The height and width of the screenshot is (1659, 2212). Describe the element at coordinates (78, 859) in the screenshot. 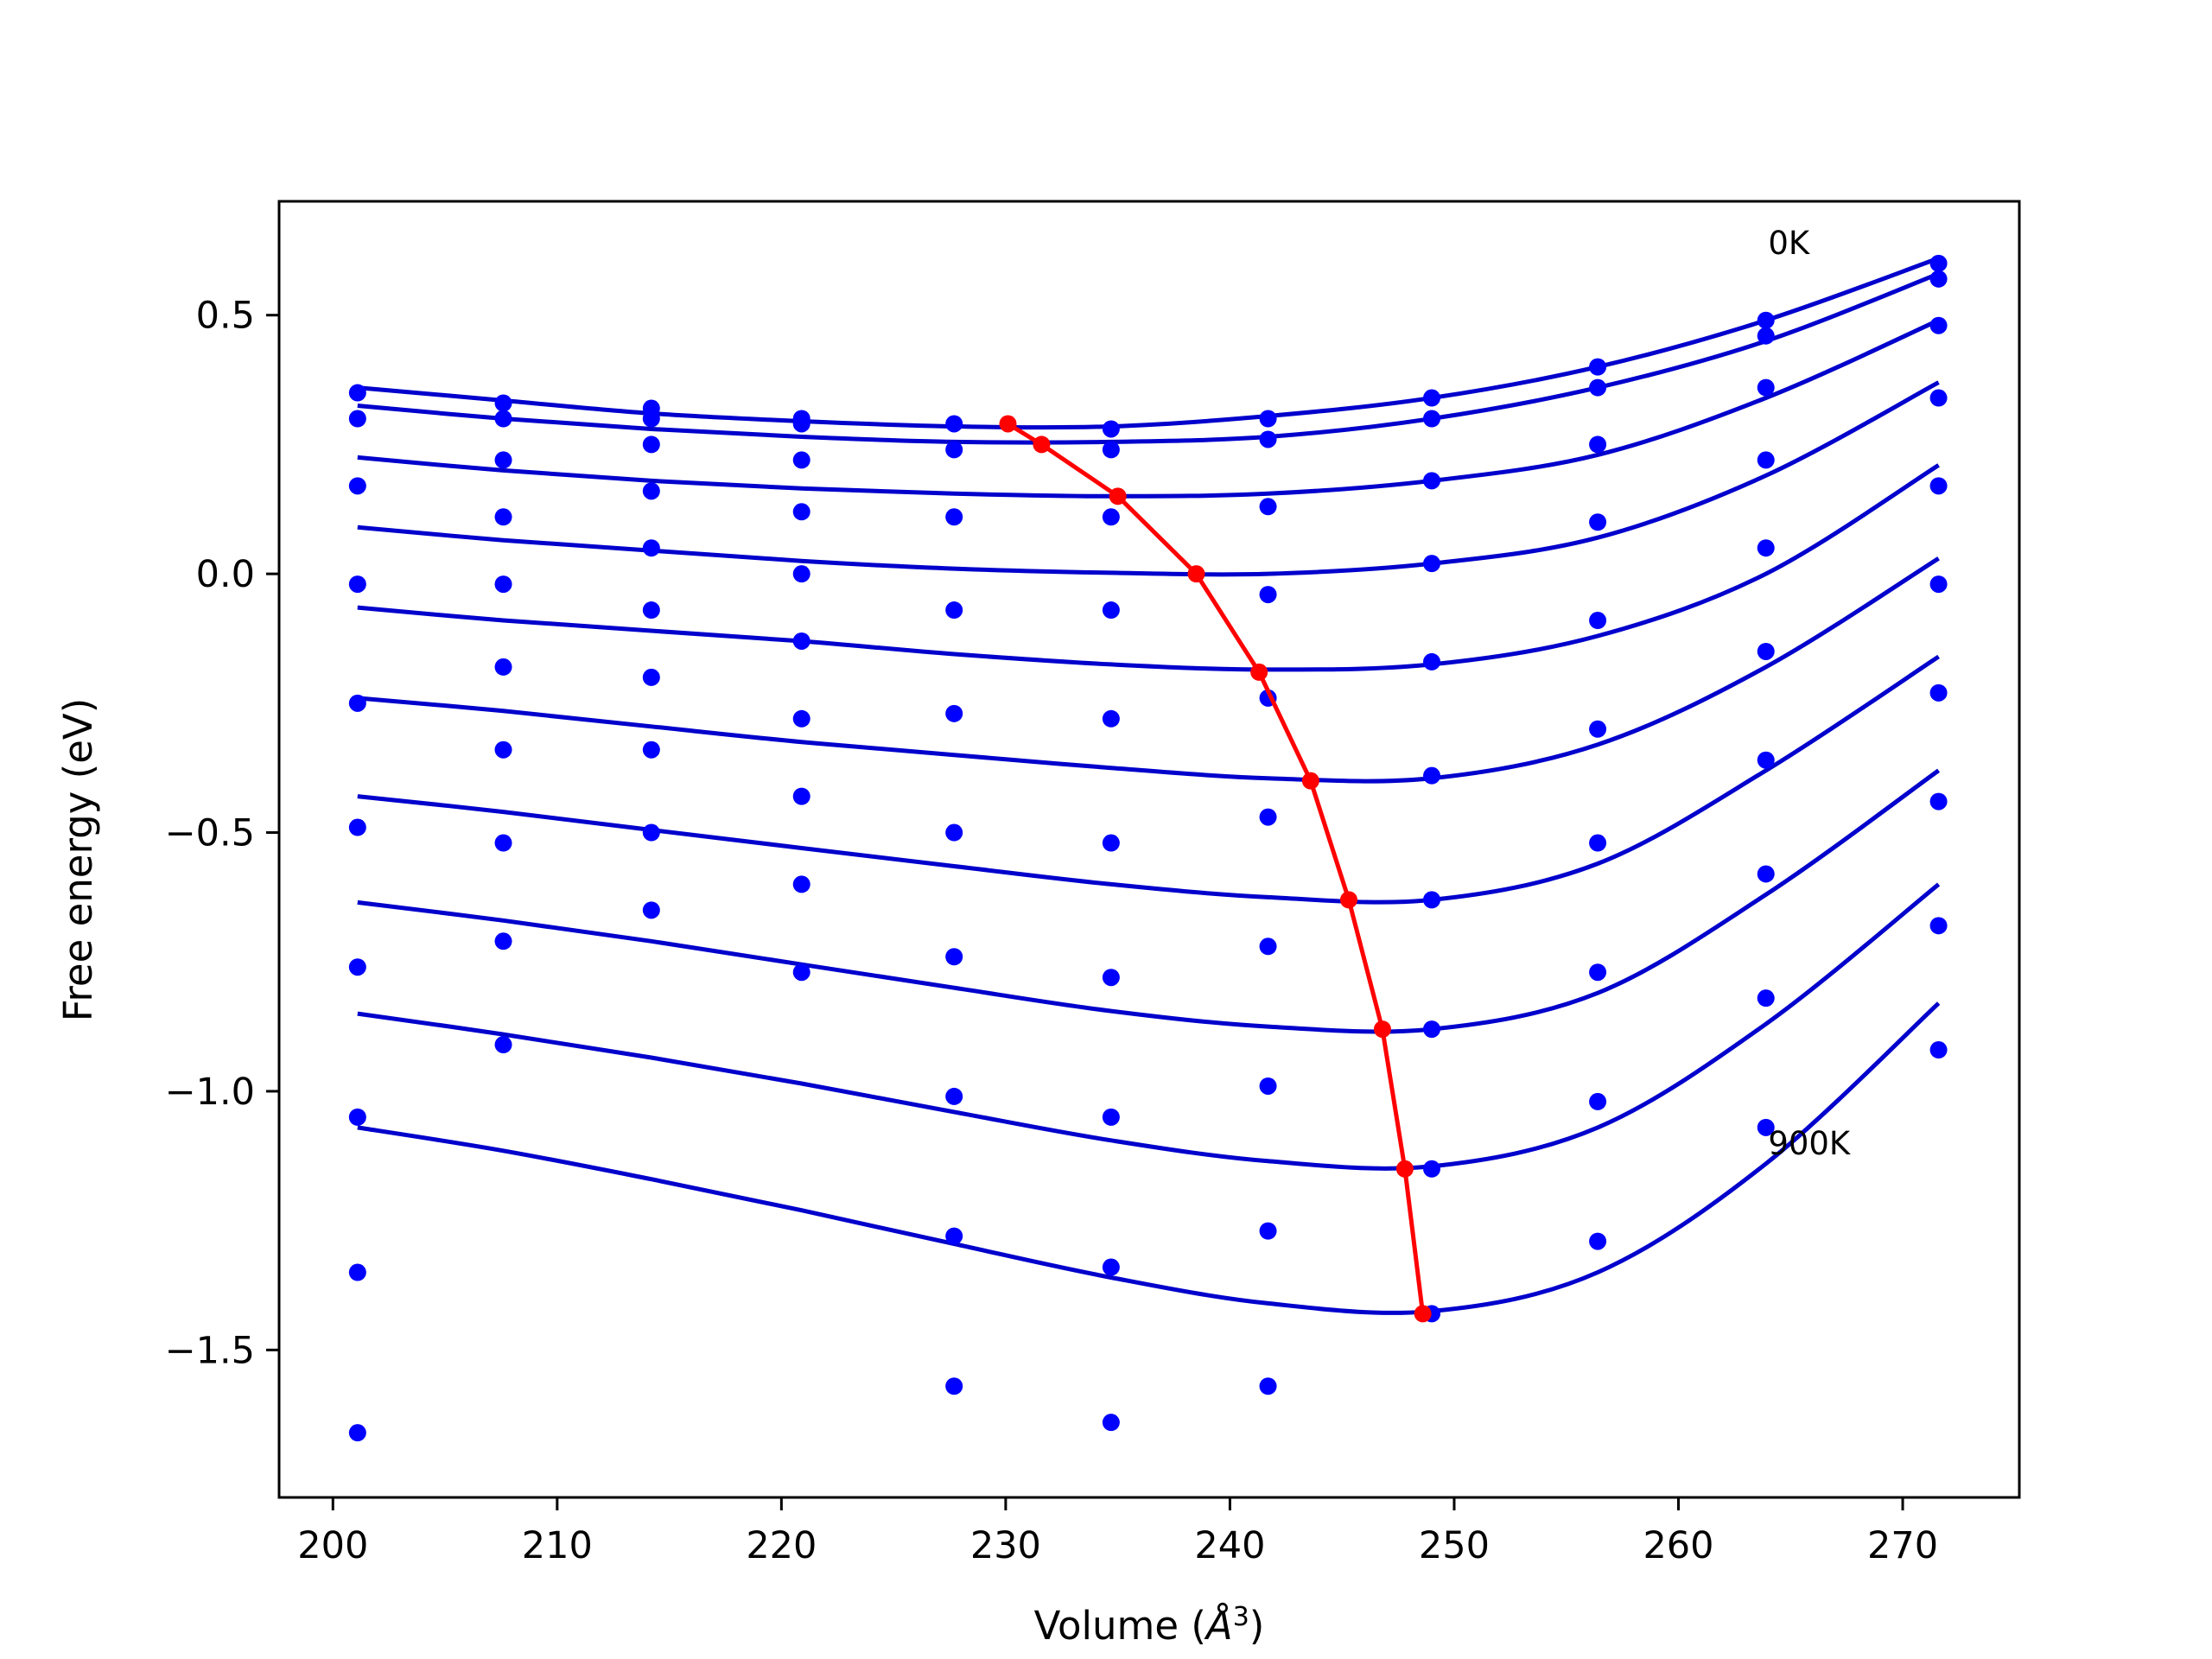

I see `y-axis-label: Free energy (eV)` at that location.